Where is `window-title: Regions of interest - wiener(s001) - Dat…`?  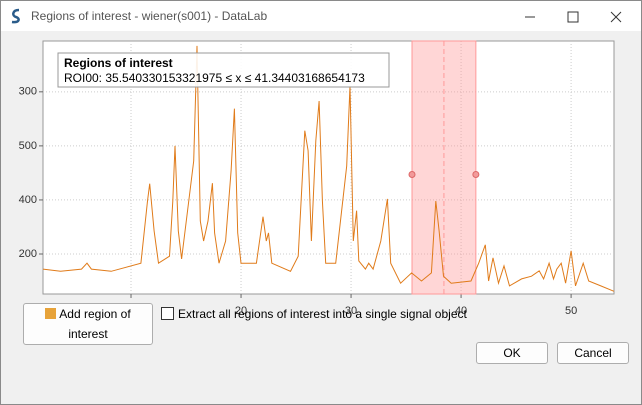
window-title: Regions of interest - wiener(s001) - Dat… is located at coordinates (149, 16).